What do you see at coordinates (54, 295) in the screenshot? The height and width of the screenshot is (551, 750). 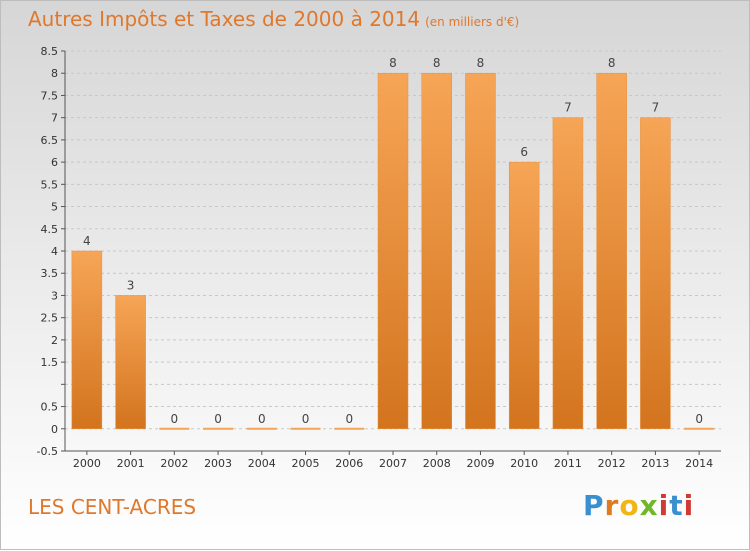 I see `y-tick-label: 3` at bounding box center [54, 295].